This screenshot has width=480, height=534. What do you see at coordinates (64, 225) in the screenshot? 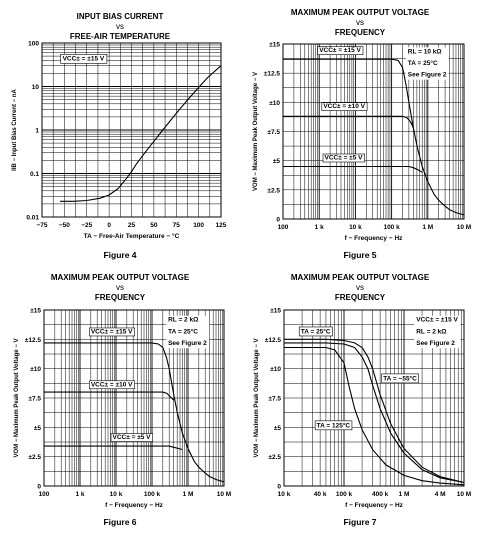
I see `x-tick-label: −50` at bounding box center [64, 225].